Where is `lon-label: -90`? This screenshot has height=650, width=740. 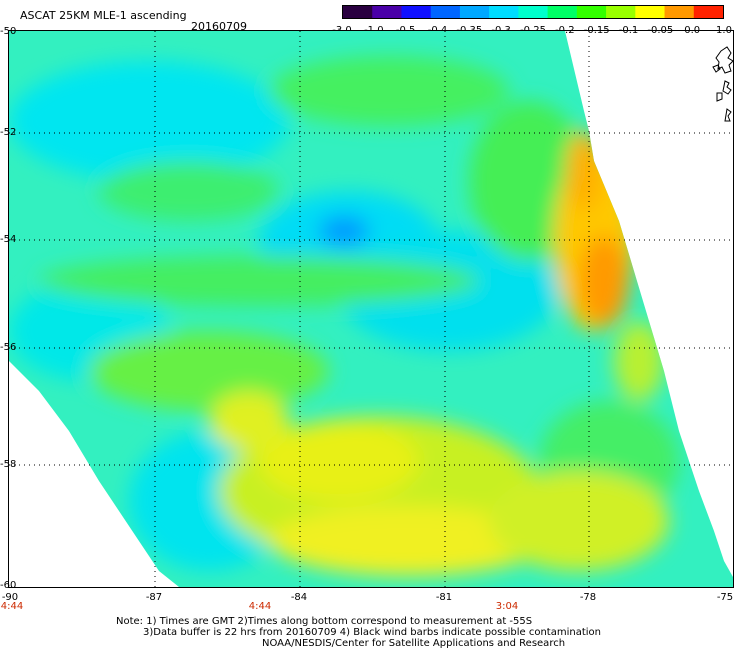
lon-label: -90 is located at coordinates (10, 597).